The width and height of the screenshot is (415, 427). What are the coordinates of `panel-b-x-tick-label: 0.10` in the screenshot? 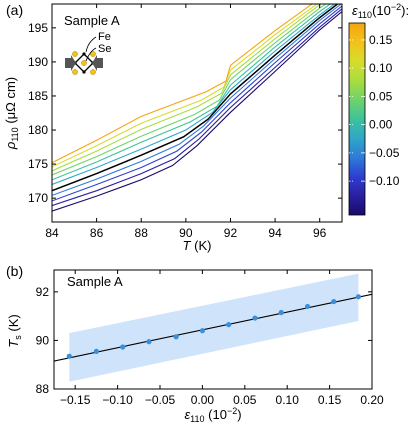 It's located at (288, 400).